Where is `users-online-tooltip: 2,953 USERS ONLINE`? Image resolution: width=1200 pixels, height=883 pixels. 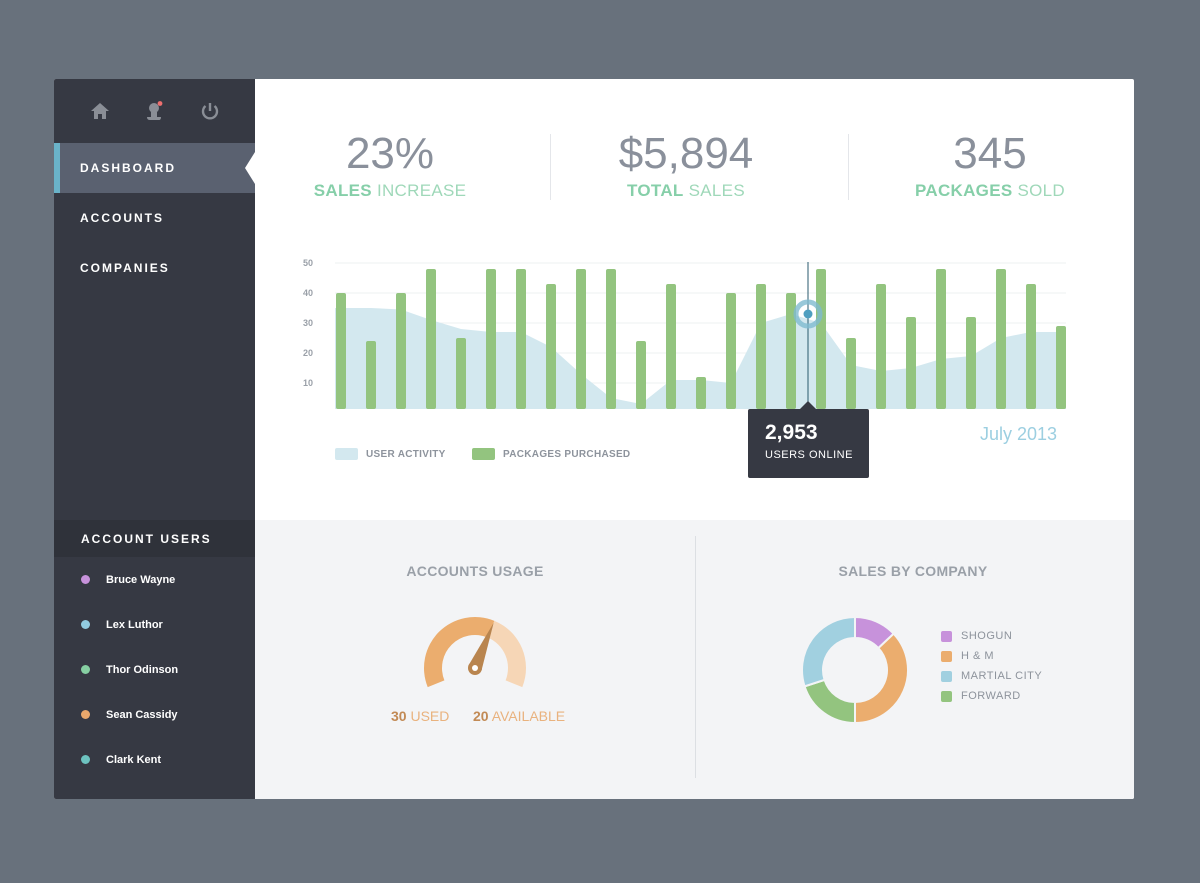 users-online-tooltip: 2,953 USERS ONLINE is located at coordinates (808, 443).